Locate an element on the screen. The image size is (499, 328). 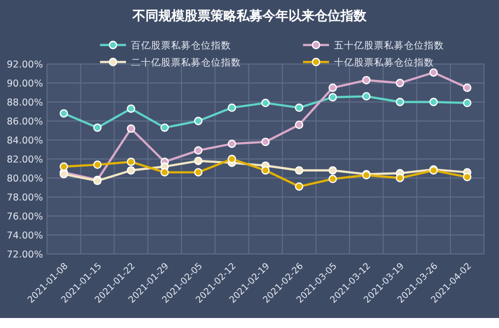
legend-label: 二十亿股票私募仓位指数 is located at coordinates (186, 62).